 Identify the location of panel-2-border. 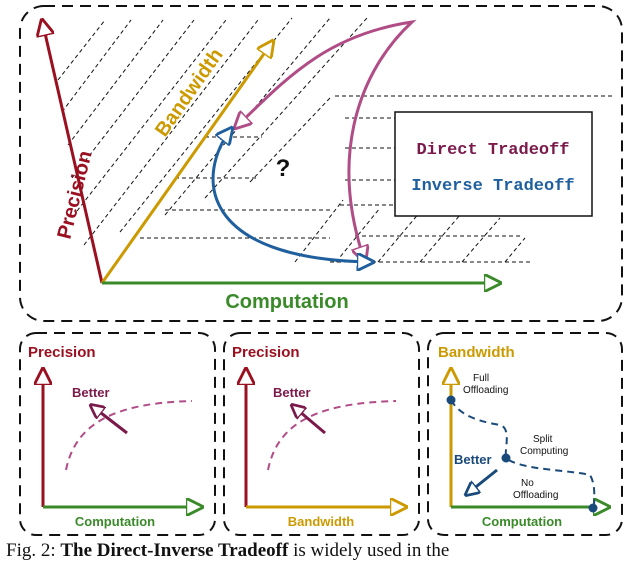
(321, 434).